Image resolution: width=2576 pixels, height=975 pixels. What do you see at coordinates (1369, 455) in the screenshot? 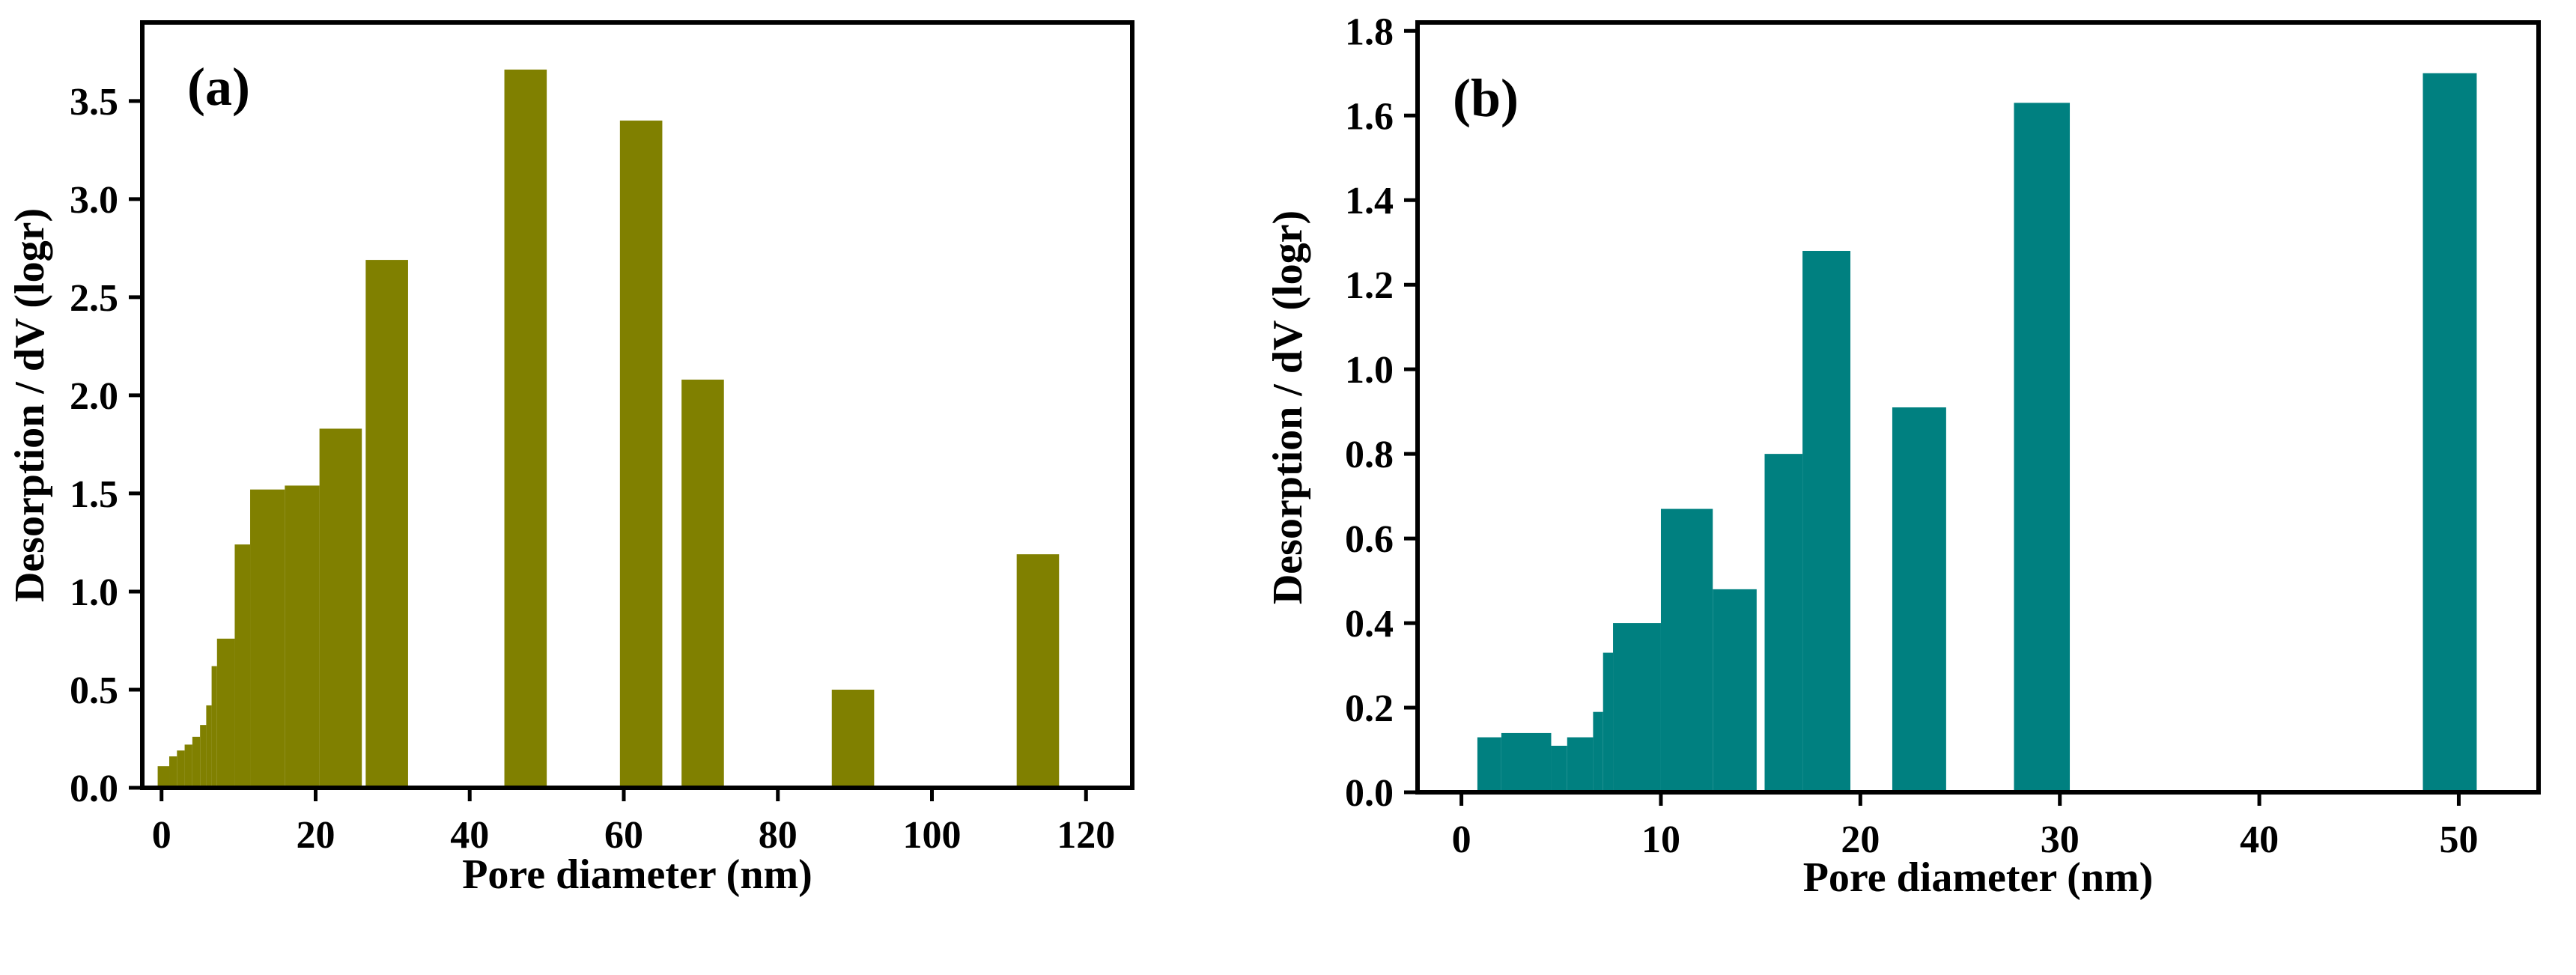
I see `y-tick-label: 0.8` at bounding box center [1369, 455].